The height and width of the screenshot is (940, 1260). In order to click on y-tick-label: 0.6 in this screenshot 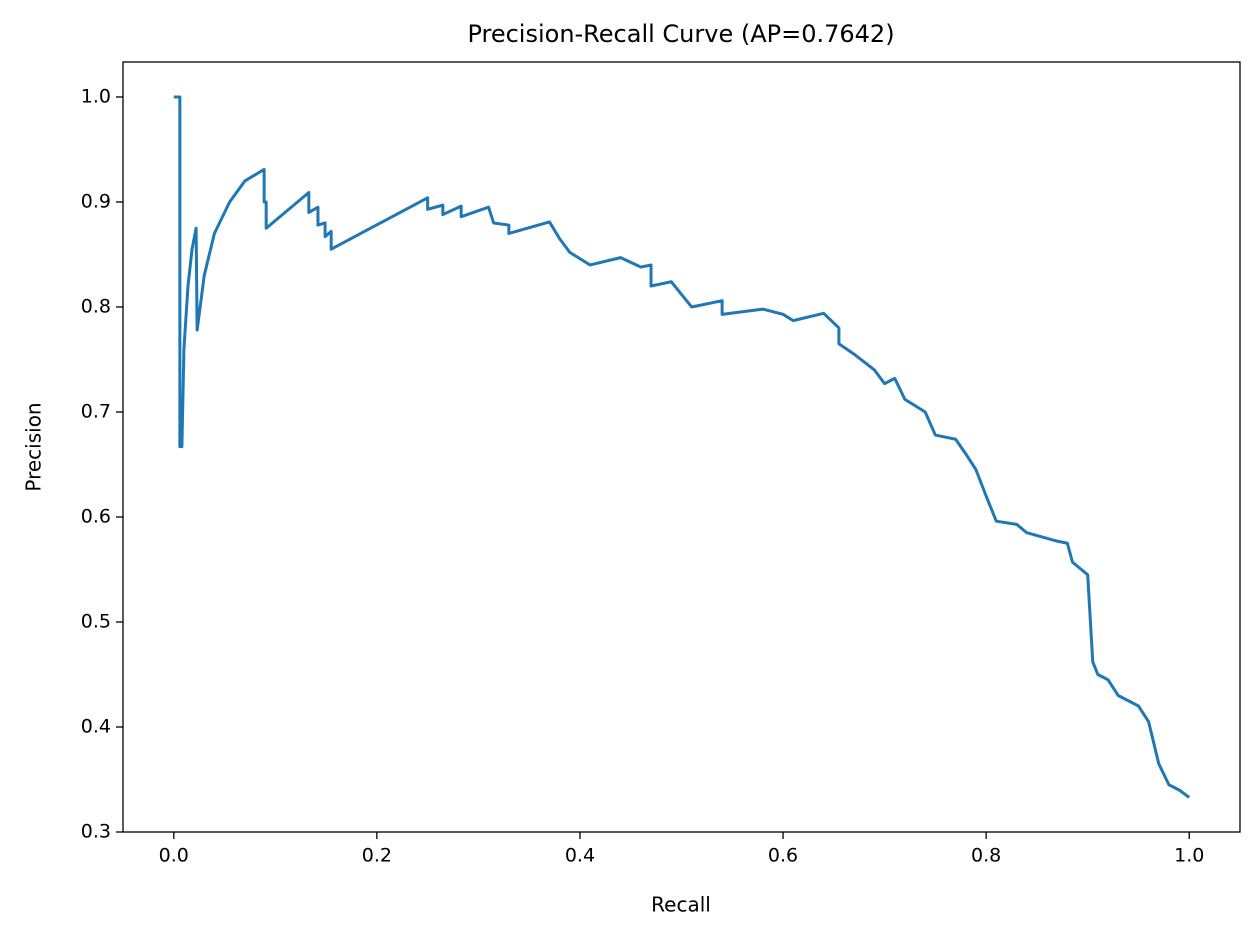, I will do `click(96, 516)`.